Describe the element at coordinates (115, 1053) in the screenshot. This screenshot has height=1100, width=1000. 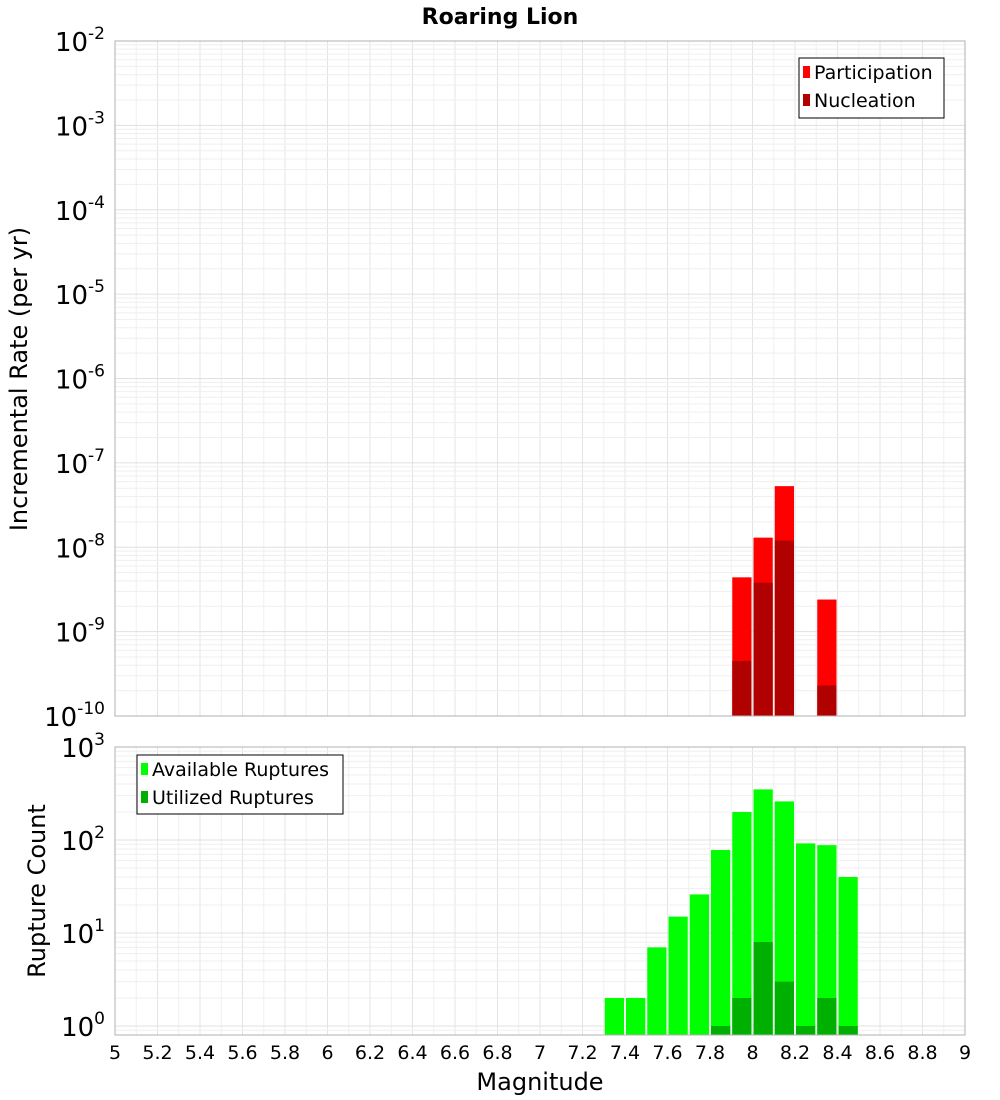
I see `x-tick-label: 5` at that location.